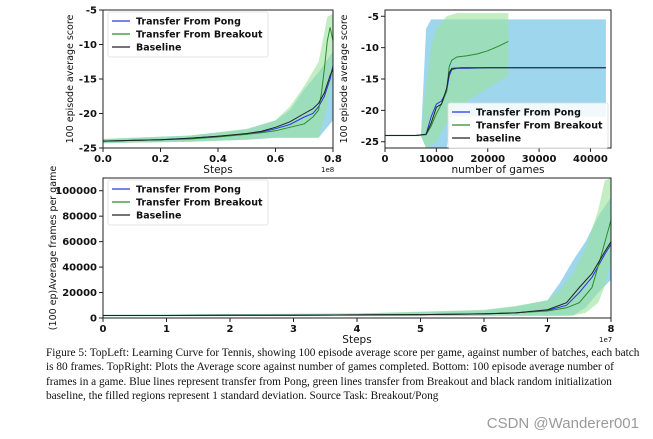  Describe the element at coordinates (605, 340) in the screenshot. I see `x-axis-multiplier: 1e7` at that location.